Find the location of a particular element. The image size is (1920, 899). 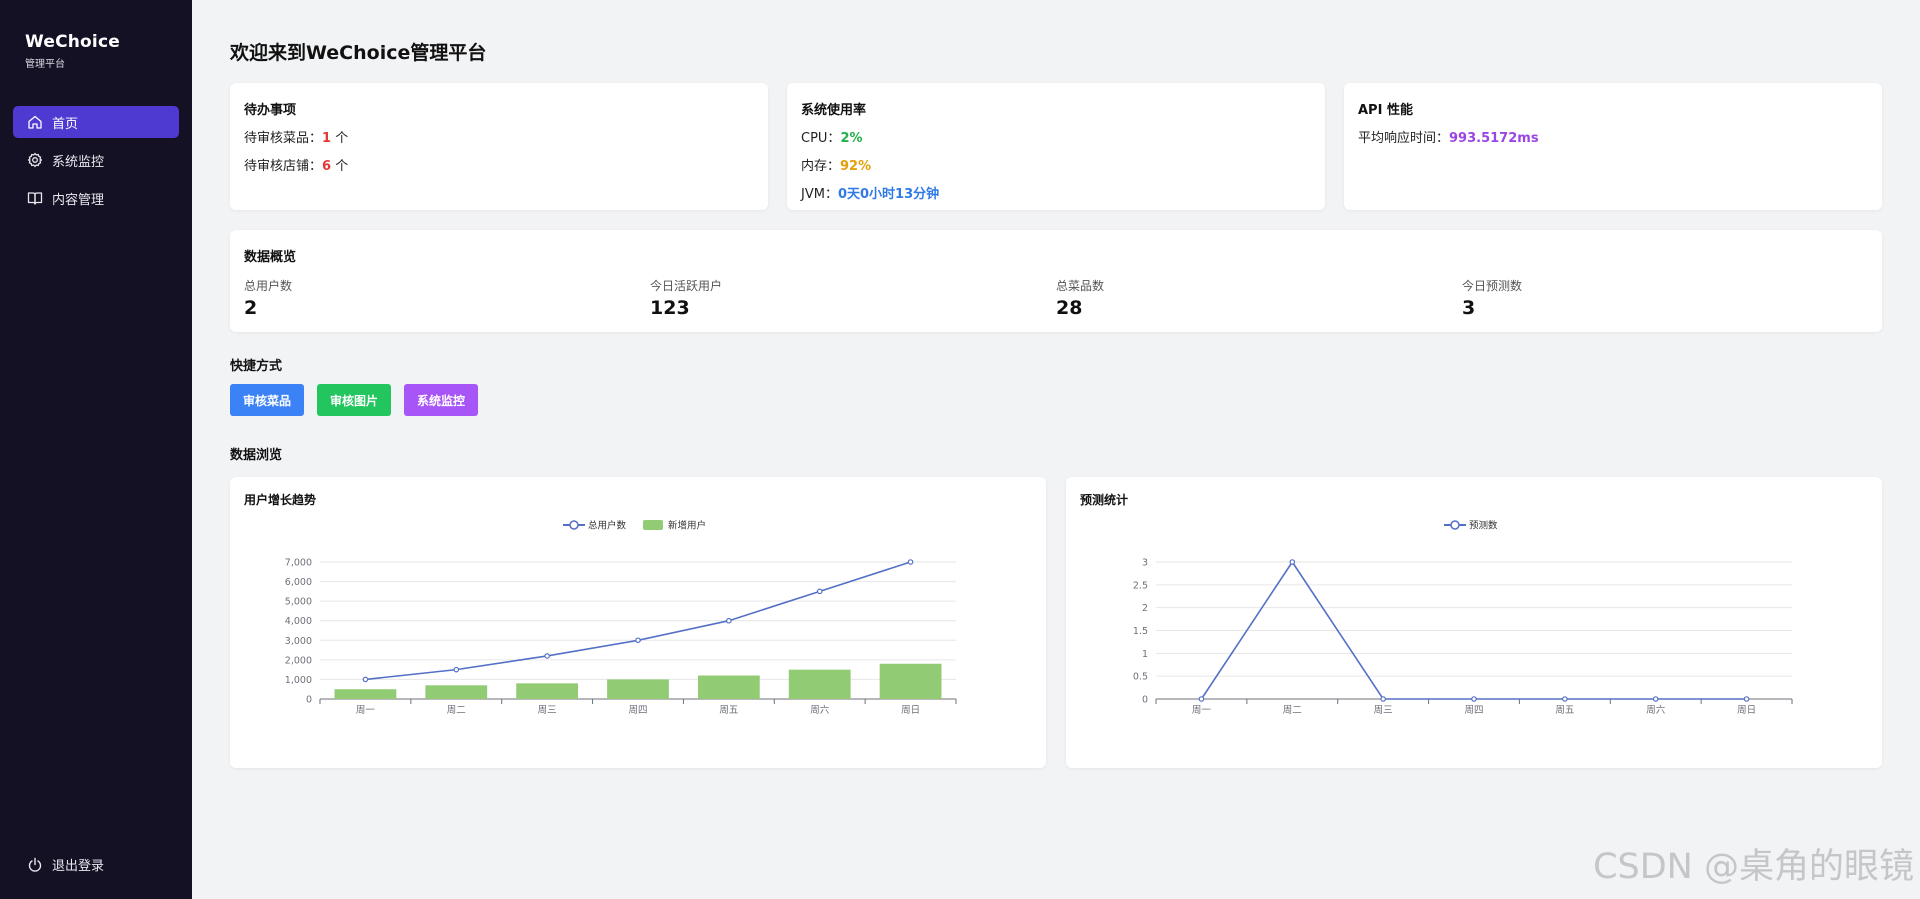

y-tick-label: 7,000 is located at coordinates (298, 563).